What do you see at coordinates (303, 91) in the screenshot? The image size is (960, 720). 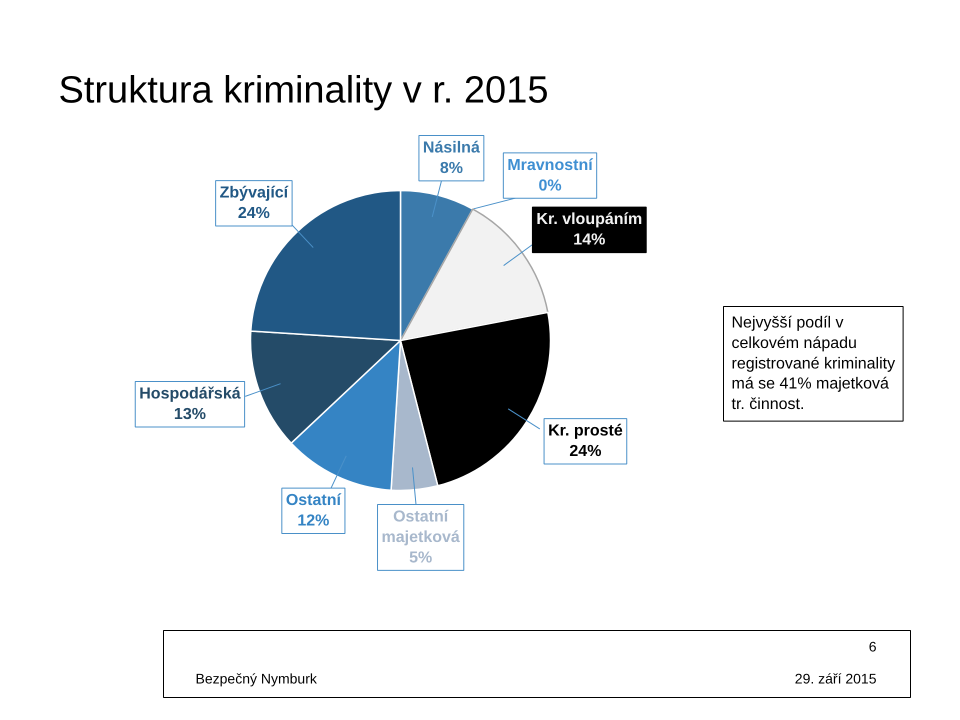 I see `chart-title: Struktura kriminality v r. 2015` at bounding box center [303, 91].